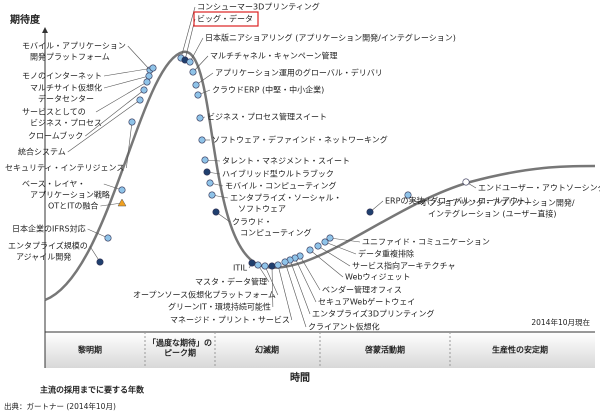  What do you see at coordinates (180, 343) in the screenshot?
I see `phase-label: 「過度な期待」の` at bounding box center [180, 343].